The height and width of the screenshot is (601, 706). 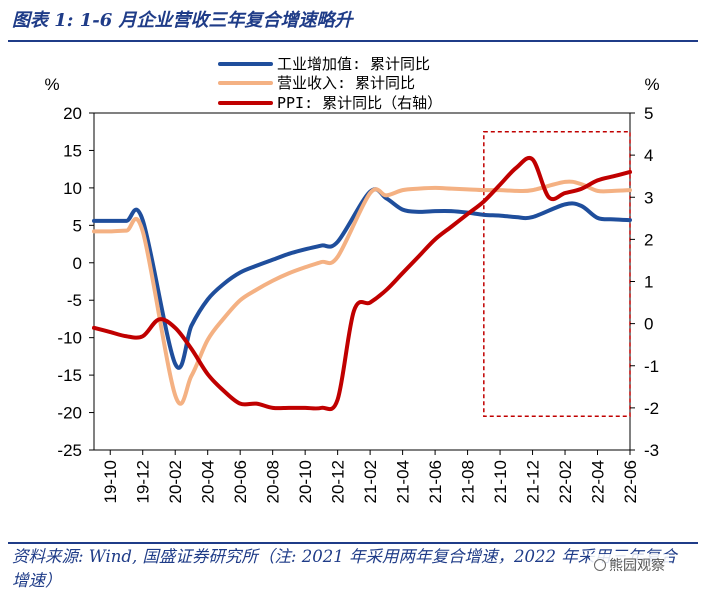 What do you see at coordinates (648, 324) in the screenshot?
I see `y-right-tick-label: 0` at bounding box center [648, 324].